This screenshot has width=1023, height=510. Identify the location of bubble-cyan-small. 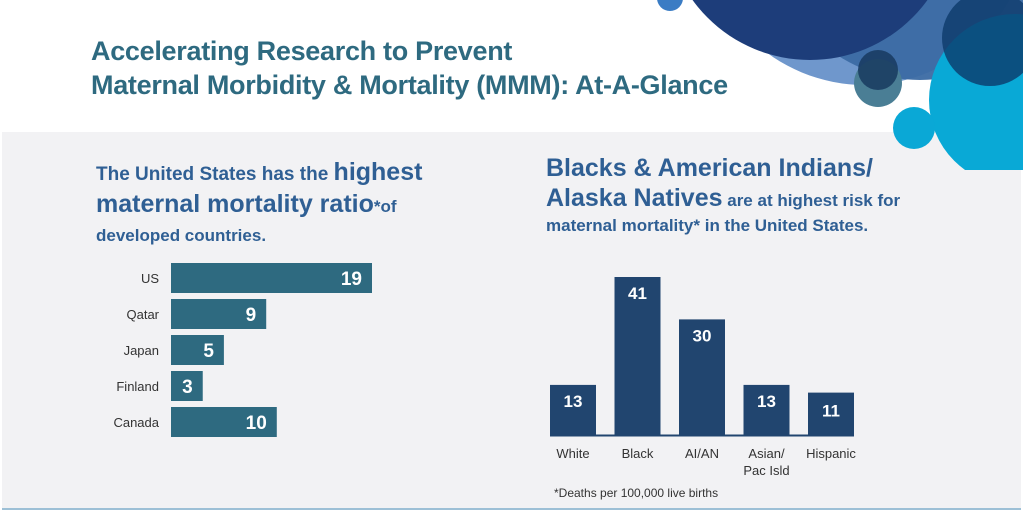
(914, 128).